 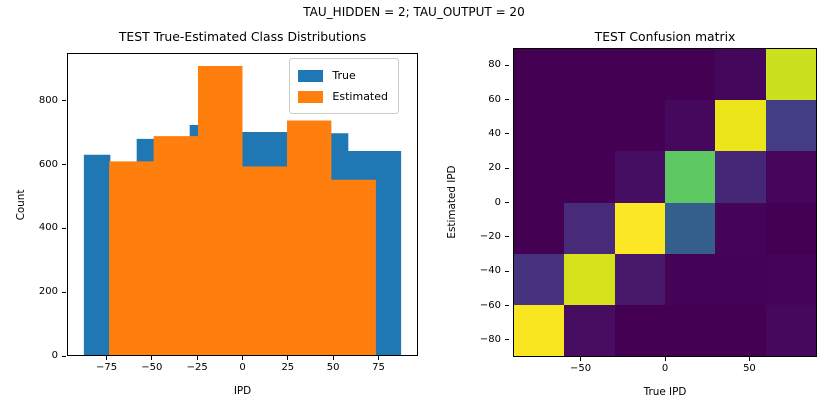 I want to click on y-tick-label: 80, so click(x=494, y=65).